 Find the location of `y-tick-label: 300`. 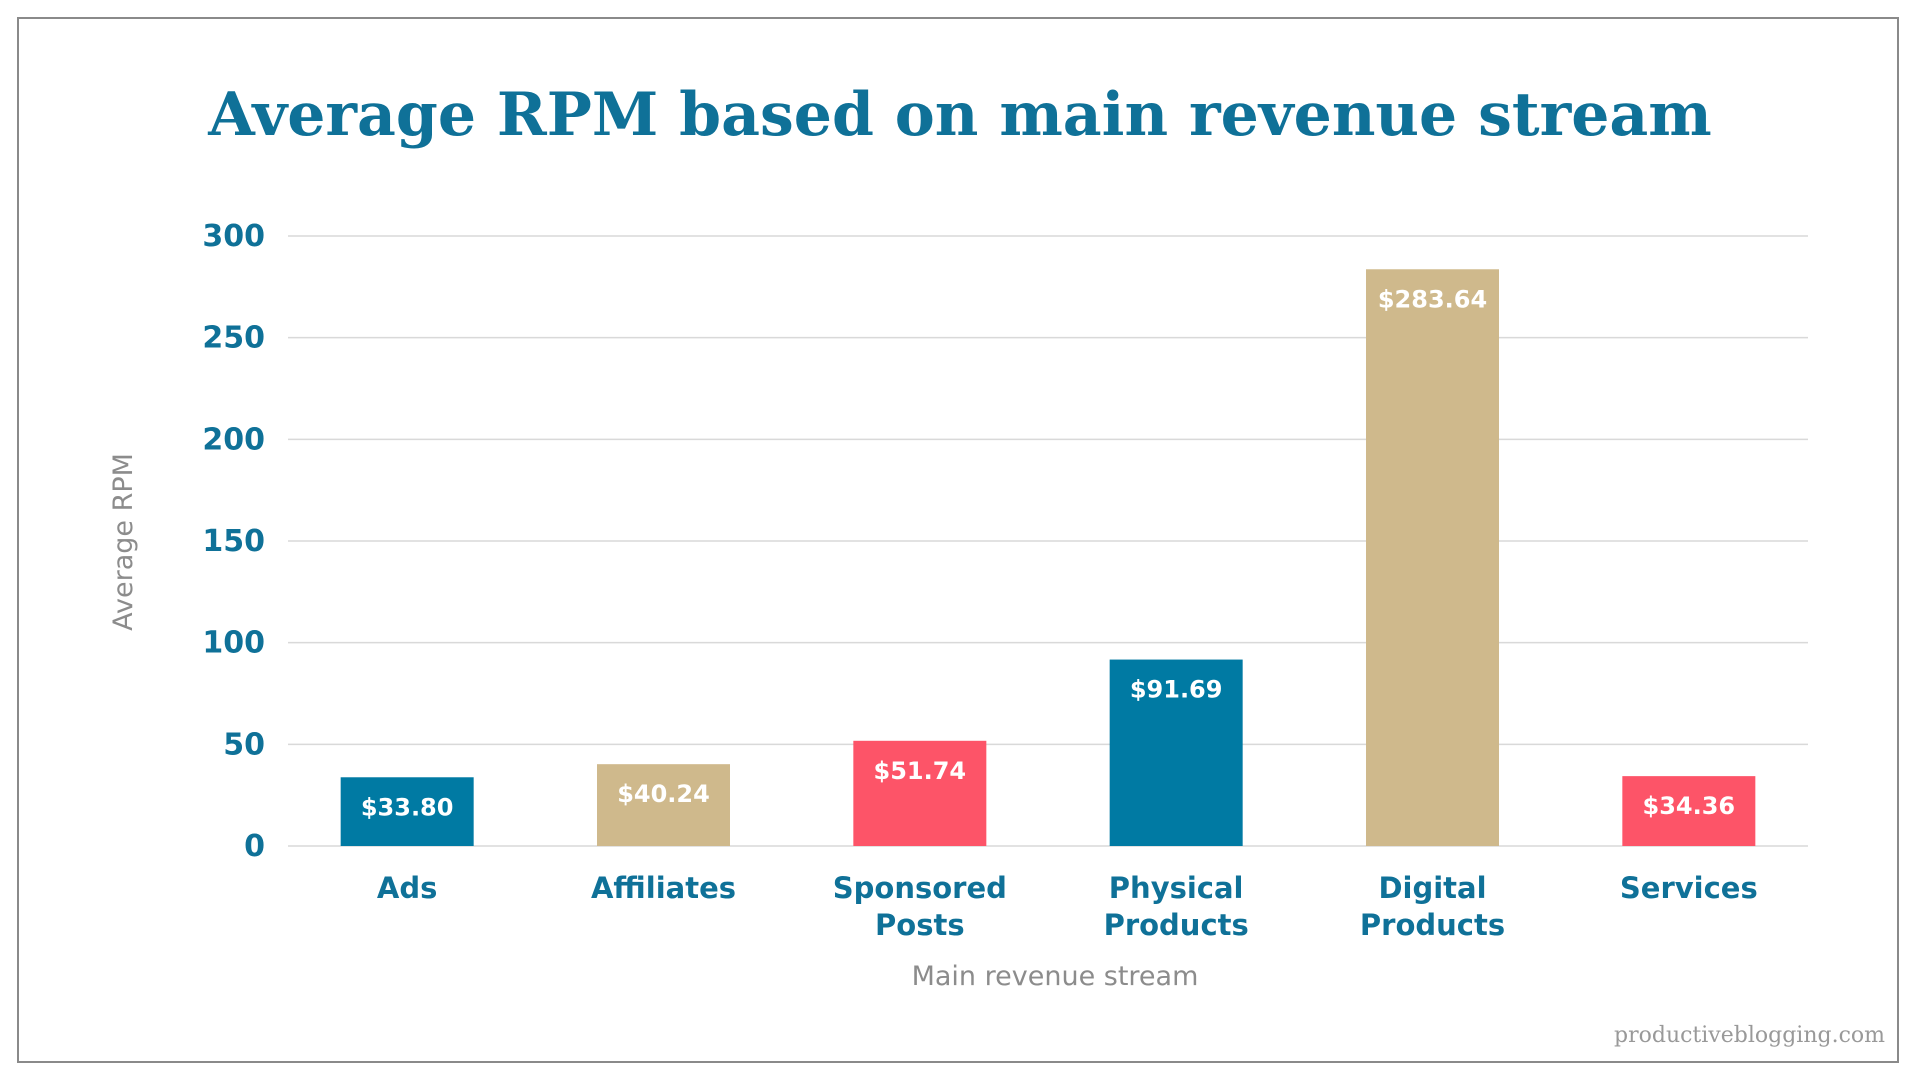

y-tick-label: 300 is located at coordinates (233, 236).